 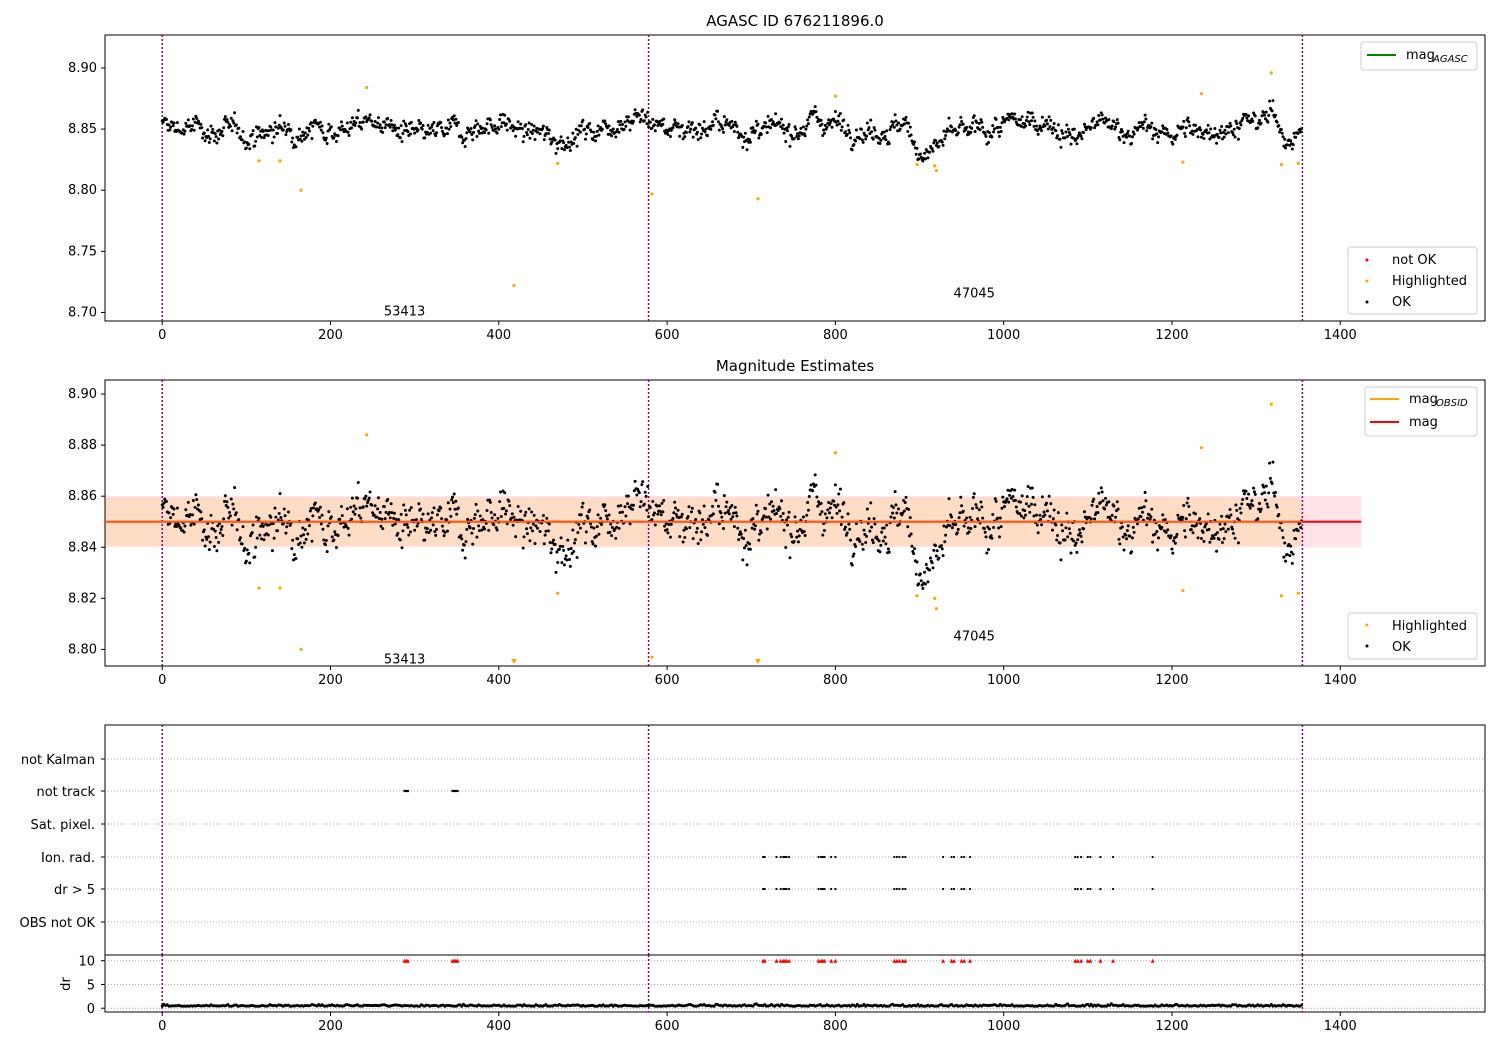 I want to click on panel-mag-estimates-title: Magnitude Estimates, so click(x=795, y=366).